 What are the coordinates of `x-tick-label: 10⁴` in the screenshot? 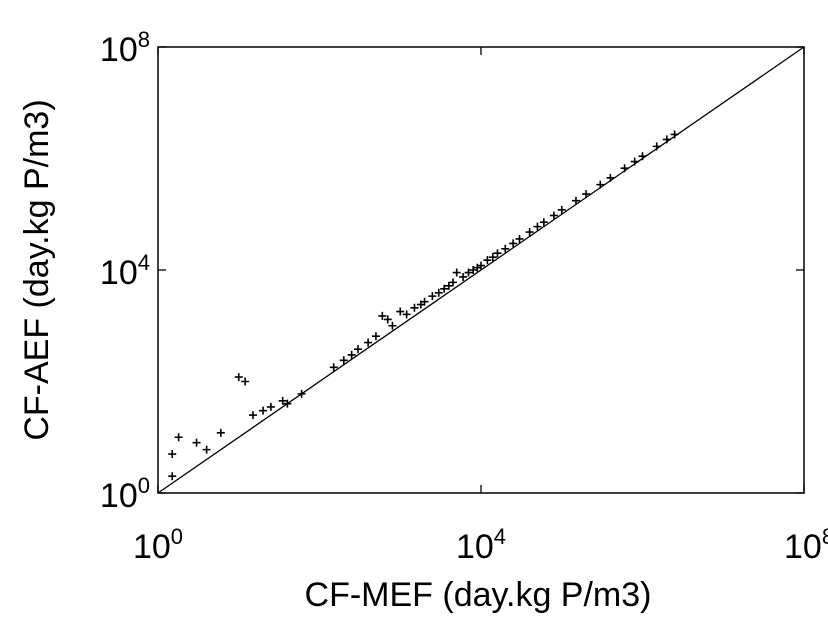 It's located at (481, 545).